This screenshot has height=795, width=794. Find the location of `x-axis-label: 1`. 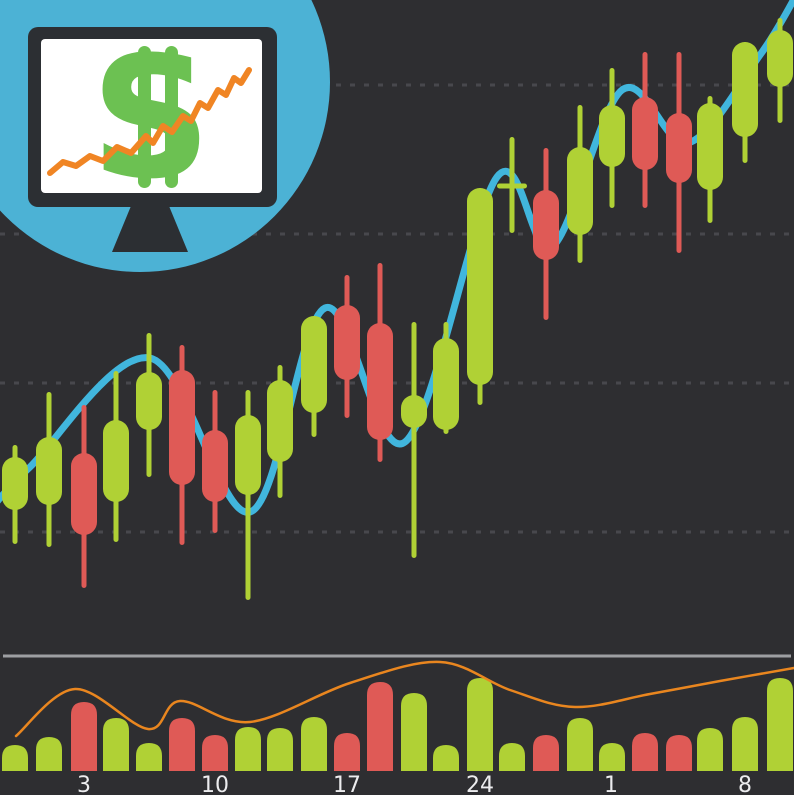

x-axis-label: 1 is located at coordinates (611, 784).